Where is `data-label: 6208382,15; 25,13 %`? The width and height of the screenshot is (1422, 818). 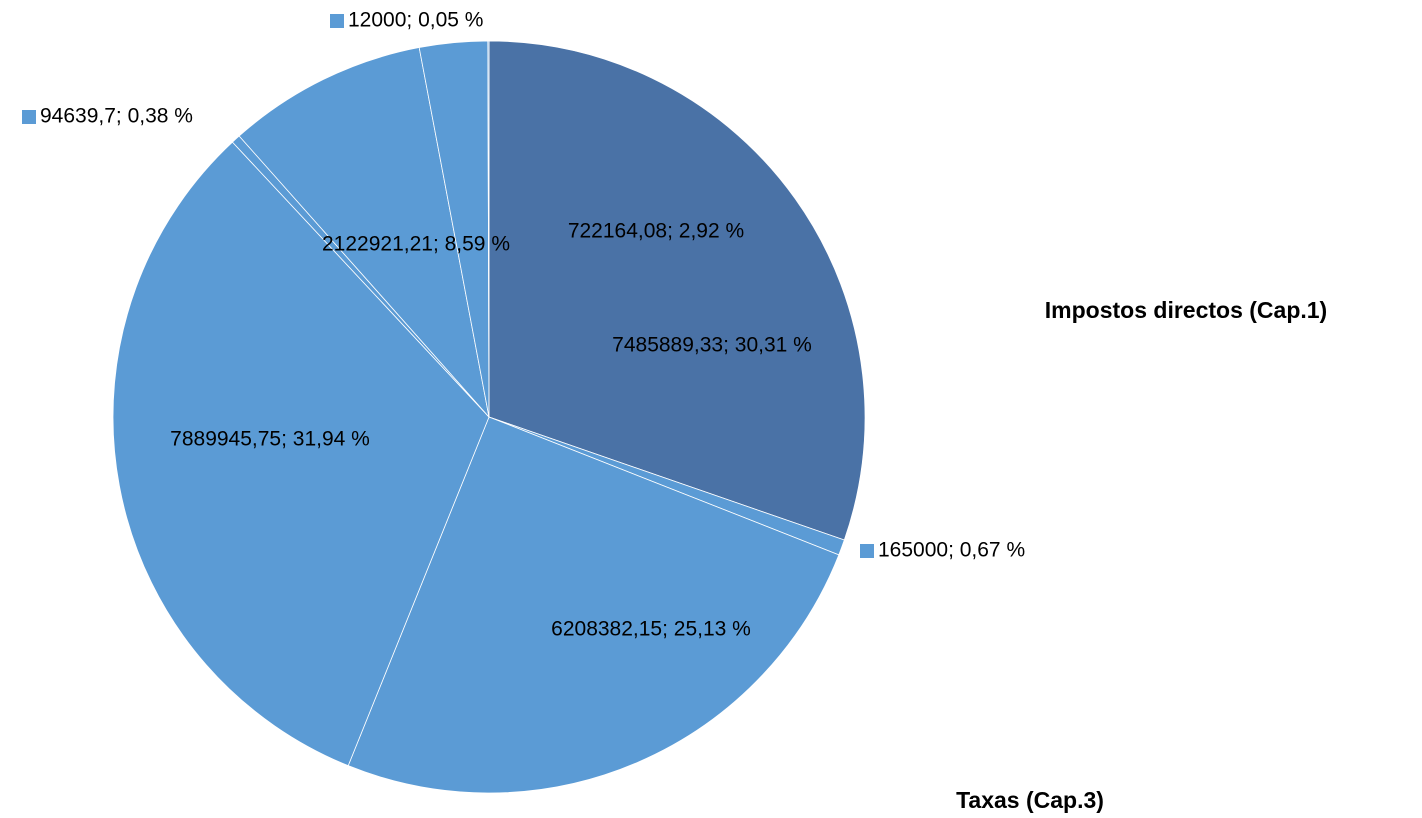
data-label: 6208382,15; 25,13 % is located at coordinates (651, 629).